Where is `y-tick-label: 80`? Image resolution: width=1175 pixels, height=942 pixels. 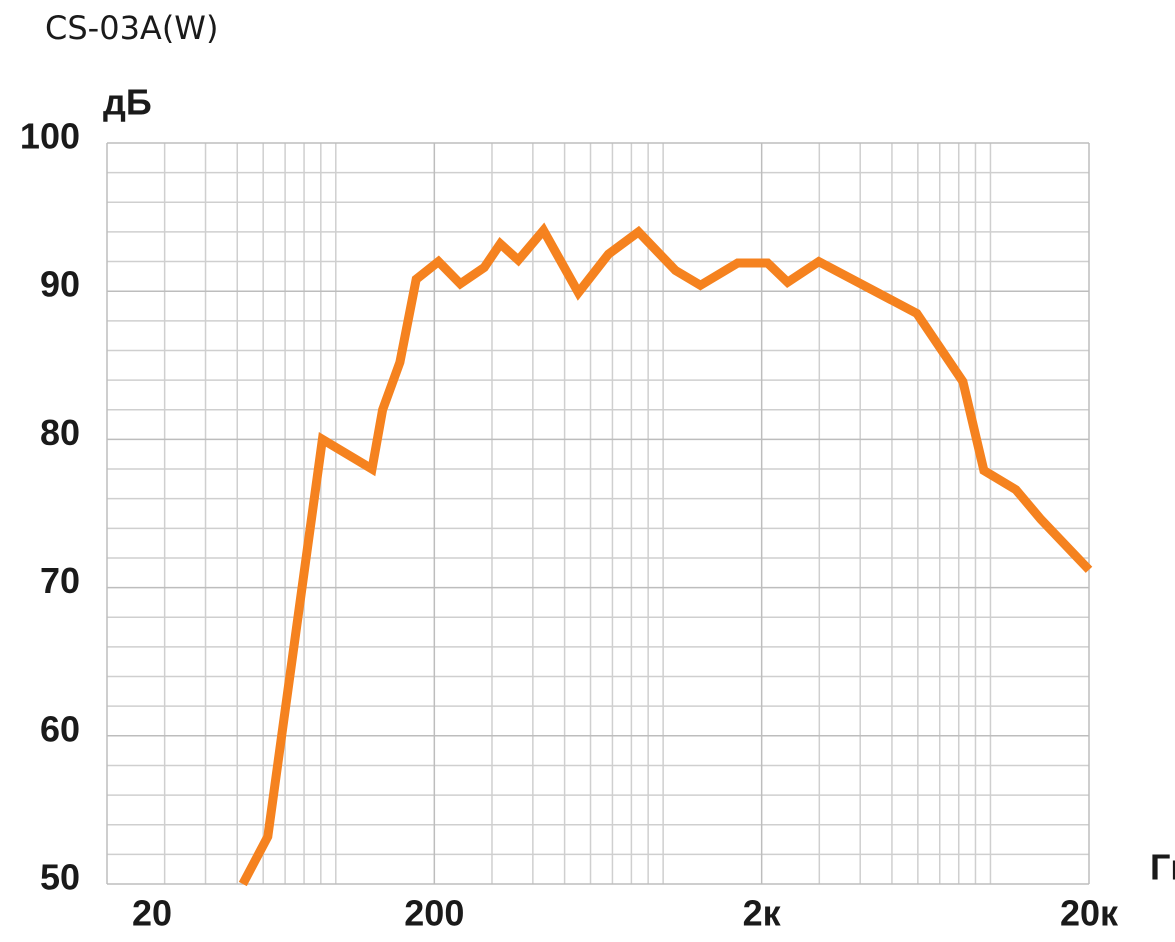 y-tick-label: 80 is located at coordinates (60, 432).